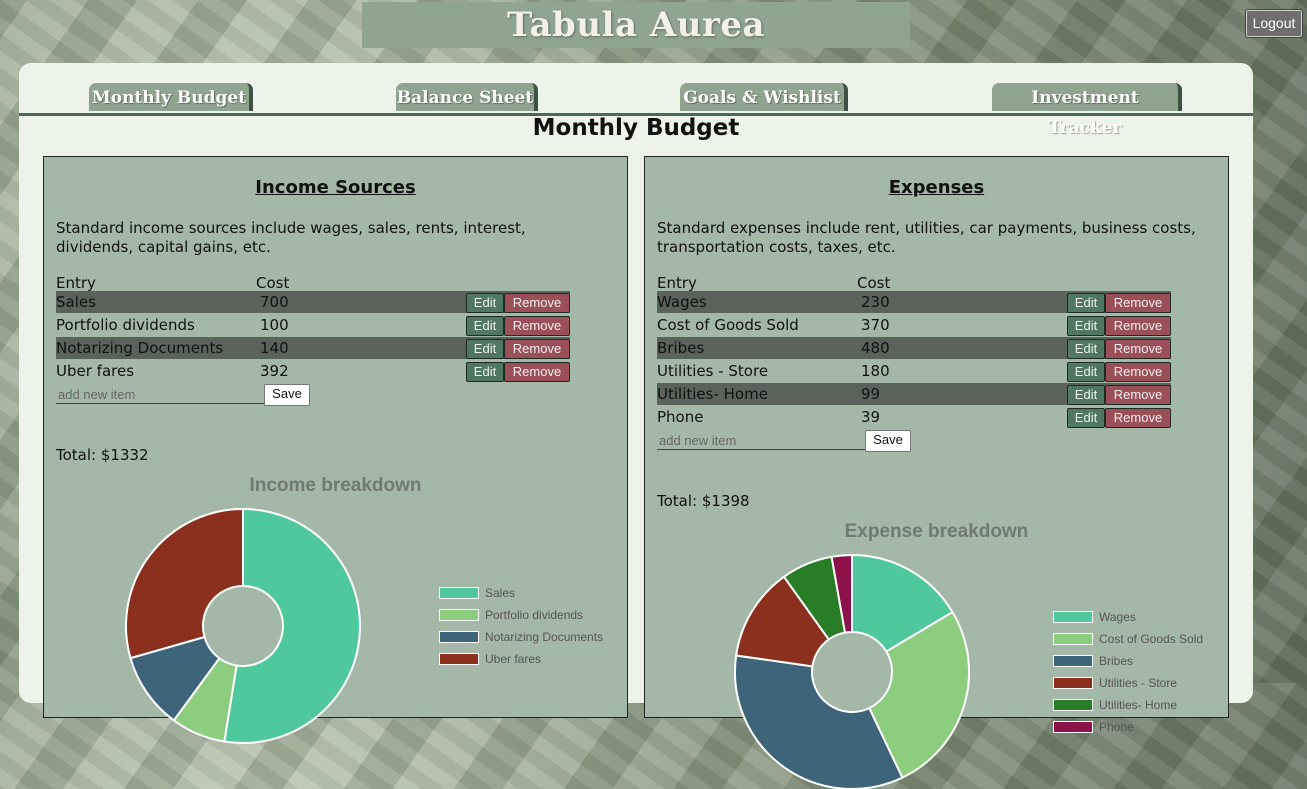 The width and height of the screenshot is (1307, 789). What do you see at coordinates (313, 325) in the screenshot?
I see `income-row: Portfolio dividends 100 Edit Remove` at bounding box center [313, 325].